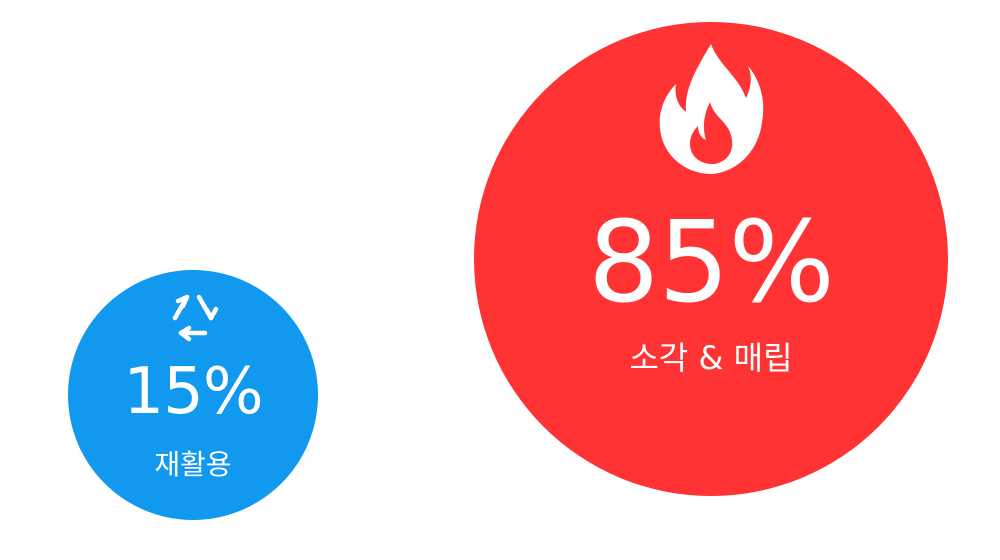  Describe the element at coordinates (711, 110) in the screenshot. I see `fire-icon` at that location.